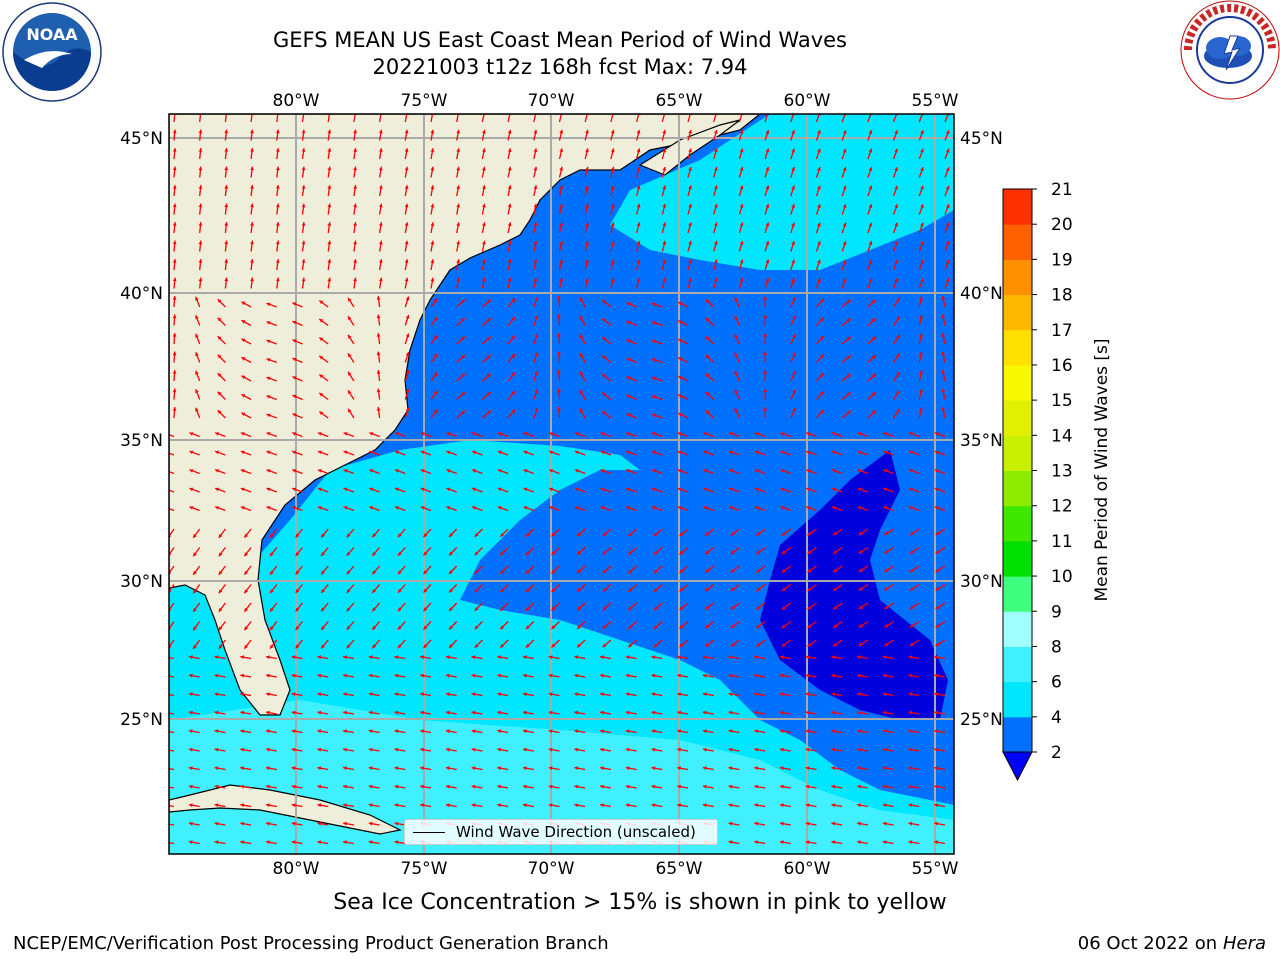 Image resolution: width=1280 pixels, height=960 pixels. Describe the element at coordinates (679, 869) in the screenshot. I see `lon-tick-bottom: 65°W` at that location.